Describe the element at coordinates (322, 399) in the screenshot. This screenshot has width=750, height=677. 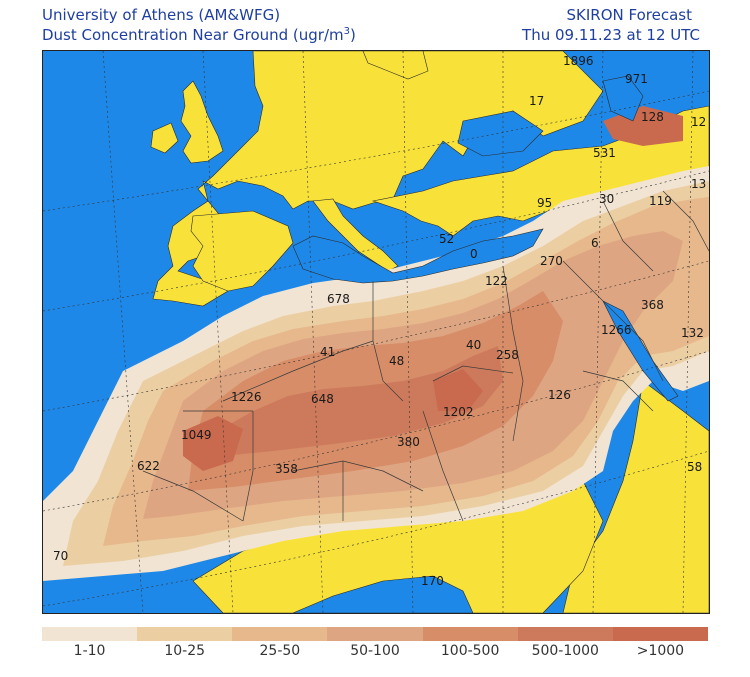
I see `map-label: 648` at that location.